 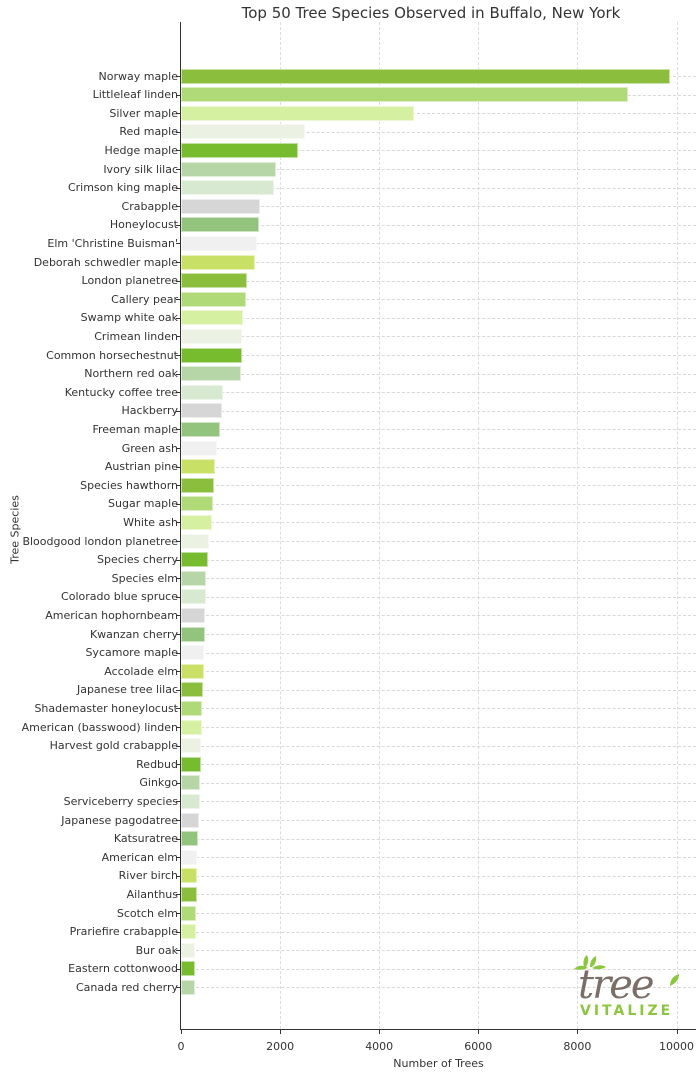 I want to click on y-tick-label: Freeman maple, so click(x=135, y=429).